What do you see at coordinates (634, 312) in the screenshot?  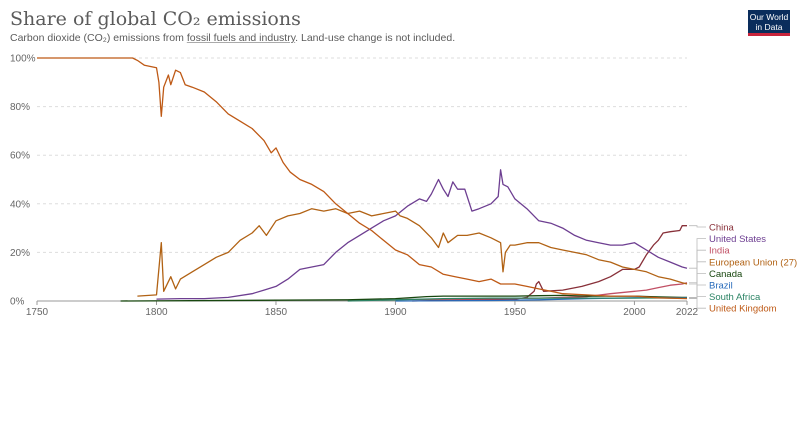 I see `x-tick-label: 2000` at bounding box center [634, 312].